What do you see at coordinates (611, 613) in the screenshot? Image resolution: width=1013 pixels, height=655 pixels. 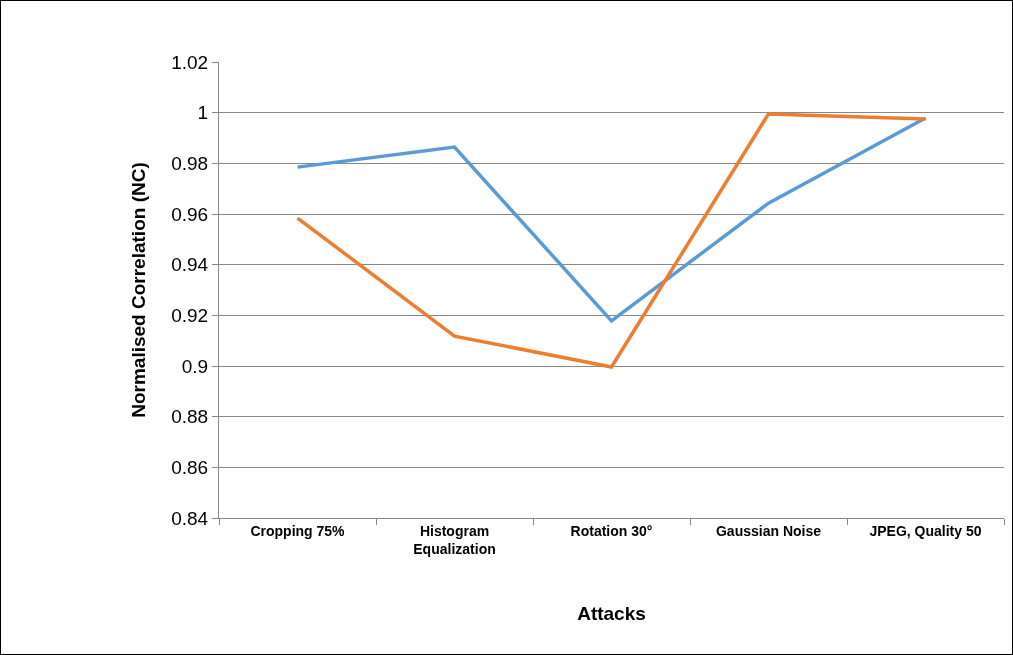 I see `x-axis-title: Attacks` at bounding box center [611, 613].